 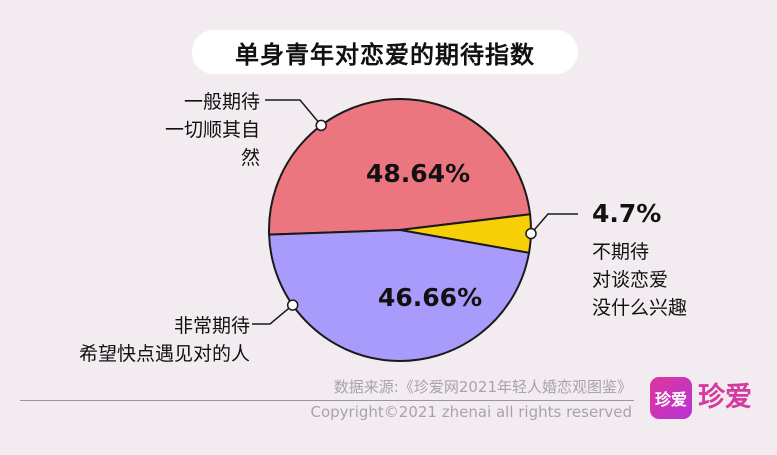 I want to click on leader-expected-normal-dot, so click(x=321, y=125).